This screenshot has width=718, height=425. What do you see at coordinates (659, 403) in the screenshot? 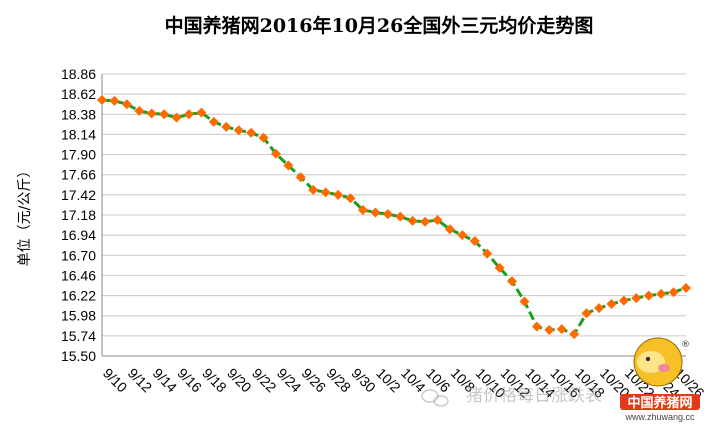
I see `logo-text: 中国养猪网` at bounding box center [659, 403].